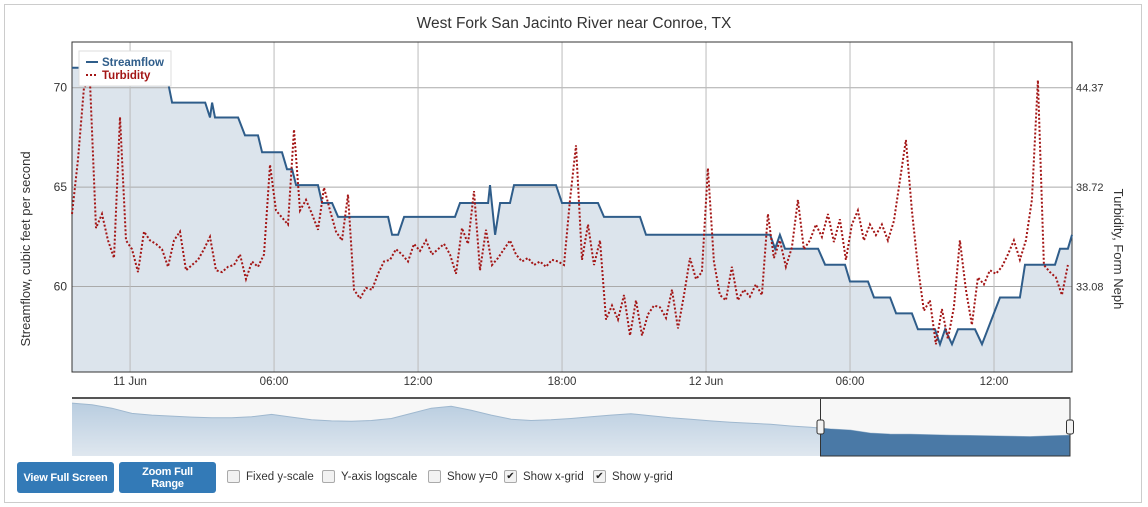 The width and height of the screenshot is (1148, 507). Describe the element at coordinates (1070, 427) in the screenshot. I see `navigator-right-handle` at that location.